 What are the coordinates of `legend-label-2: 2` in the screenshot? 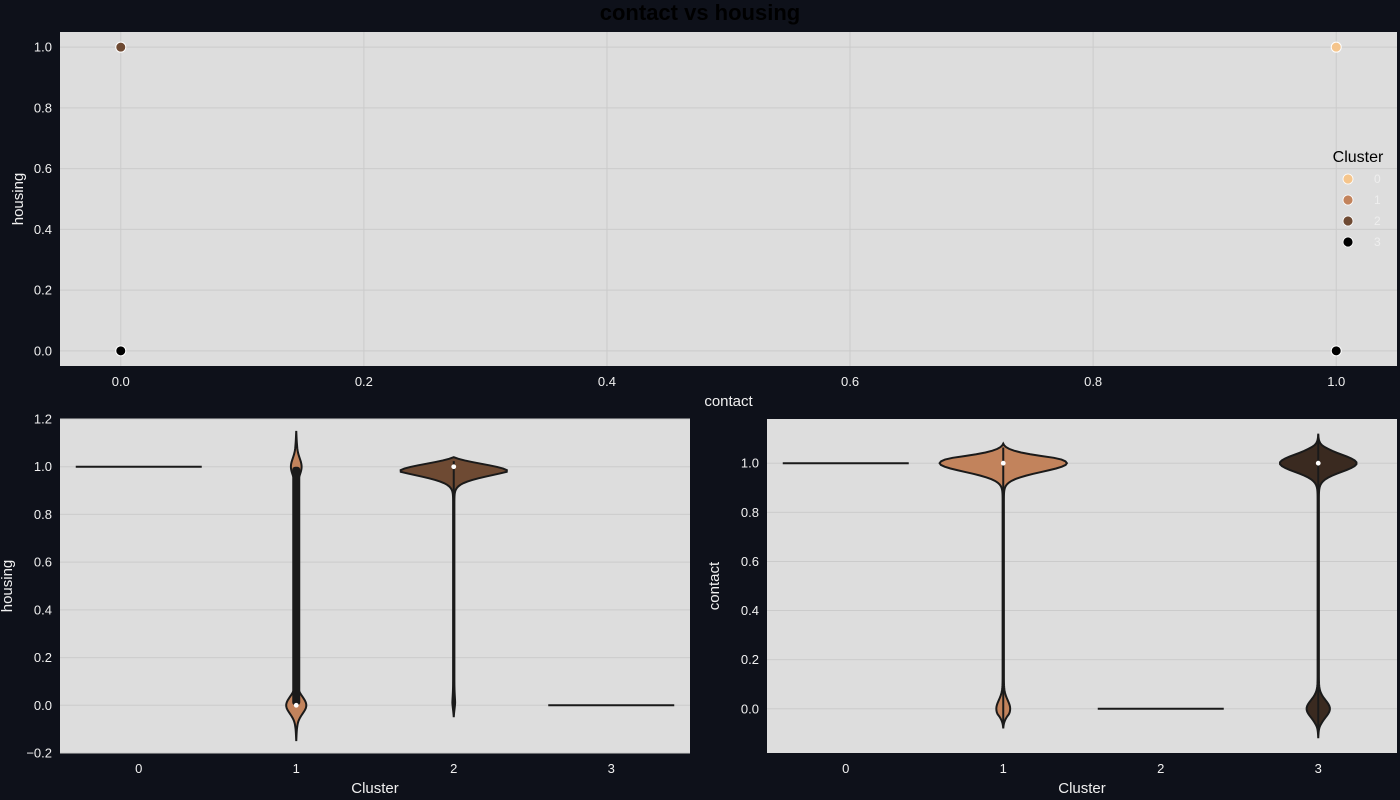 It's located at (1377, 221).